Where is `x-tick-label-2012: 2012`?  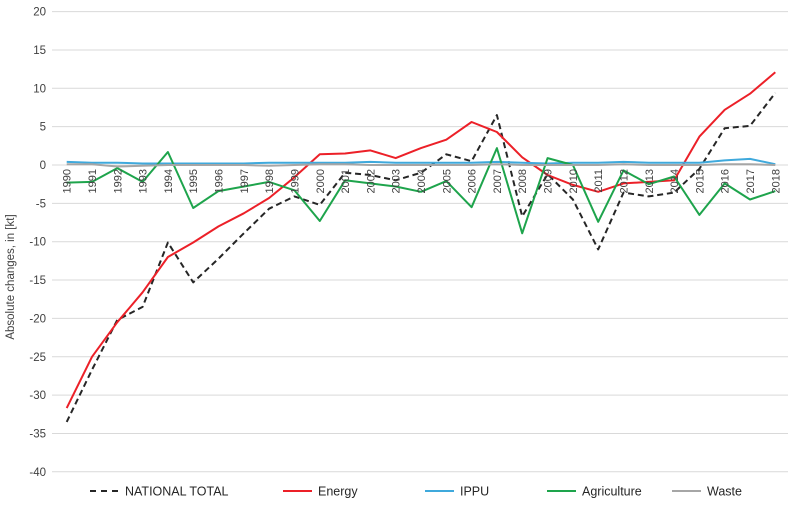
x-tick-label-2012: 2012 is located at coordinates (624, 181).